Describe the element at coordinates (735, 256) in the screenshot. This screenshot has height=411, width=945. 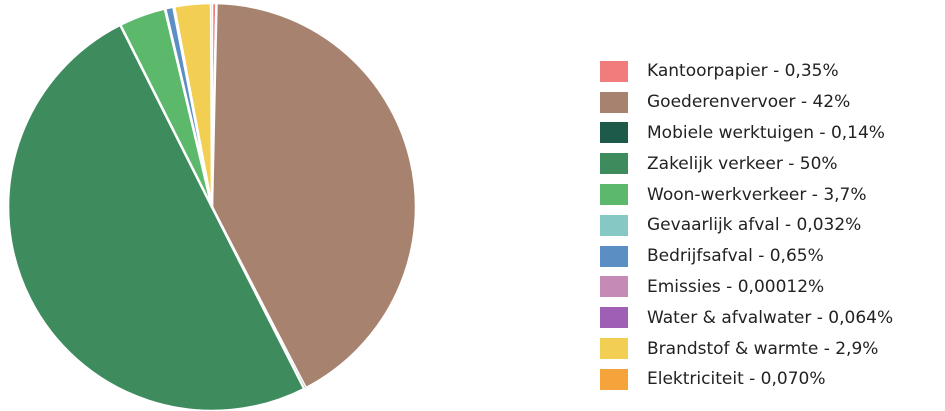
I see `legend-label-6: Bedrijfsafval - 0,65%` at that location.